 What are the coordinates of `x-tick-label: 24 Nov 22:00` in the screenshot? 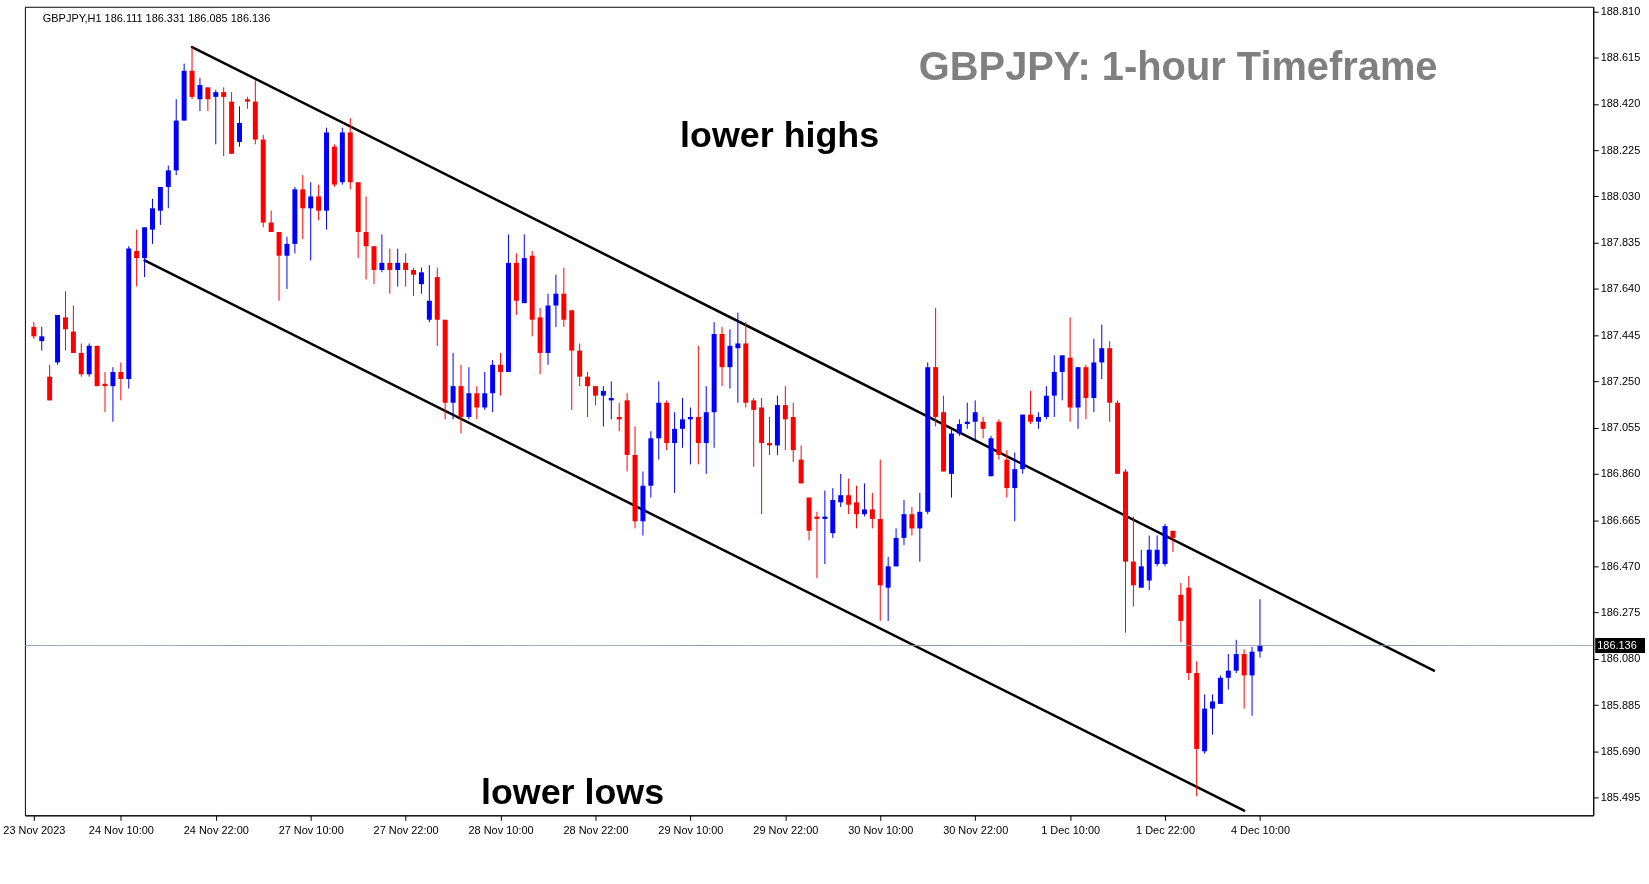 It's located at (216, 829).